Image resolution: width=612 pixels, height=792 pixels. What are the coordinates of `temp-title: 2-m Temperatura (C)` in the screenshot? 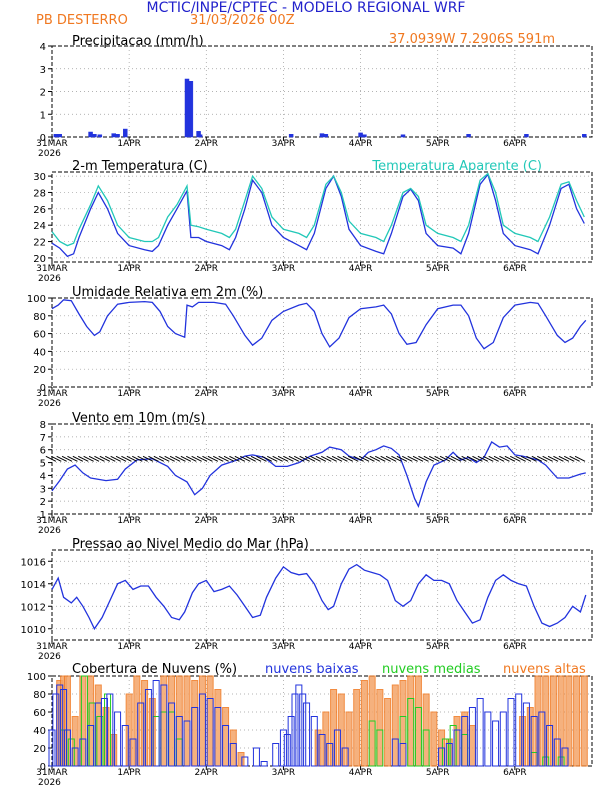 It's located at (140, 166).